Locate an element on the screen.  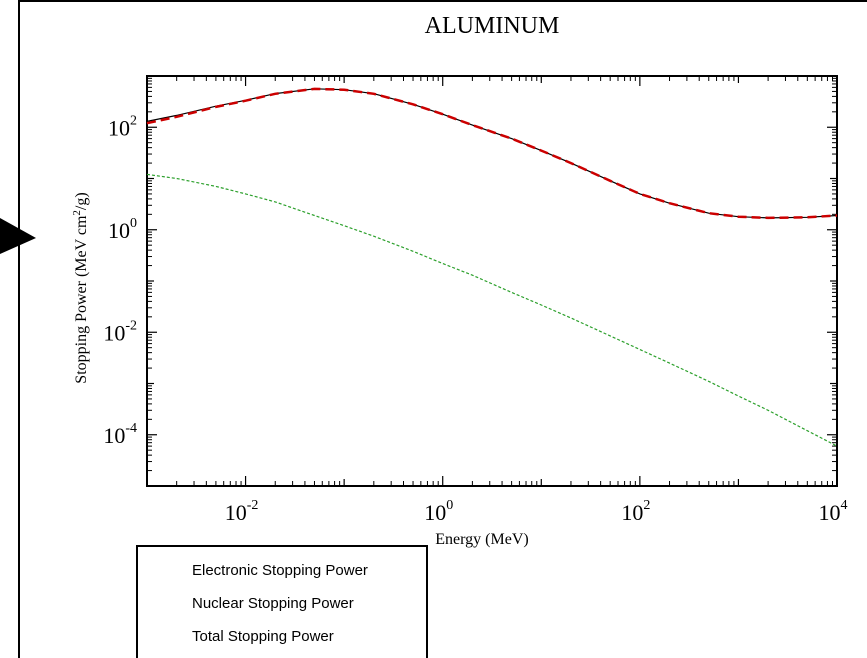
legend-label-nuclear: Nuclear Stopping Power is located at coordinates (273, 603).